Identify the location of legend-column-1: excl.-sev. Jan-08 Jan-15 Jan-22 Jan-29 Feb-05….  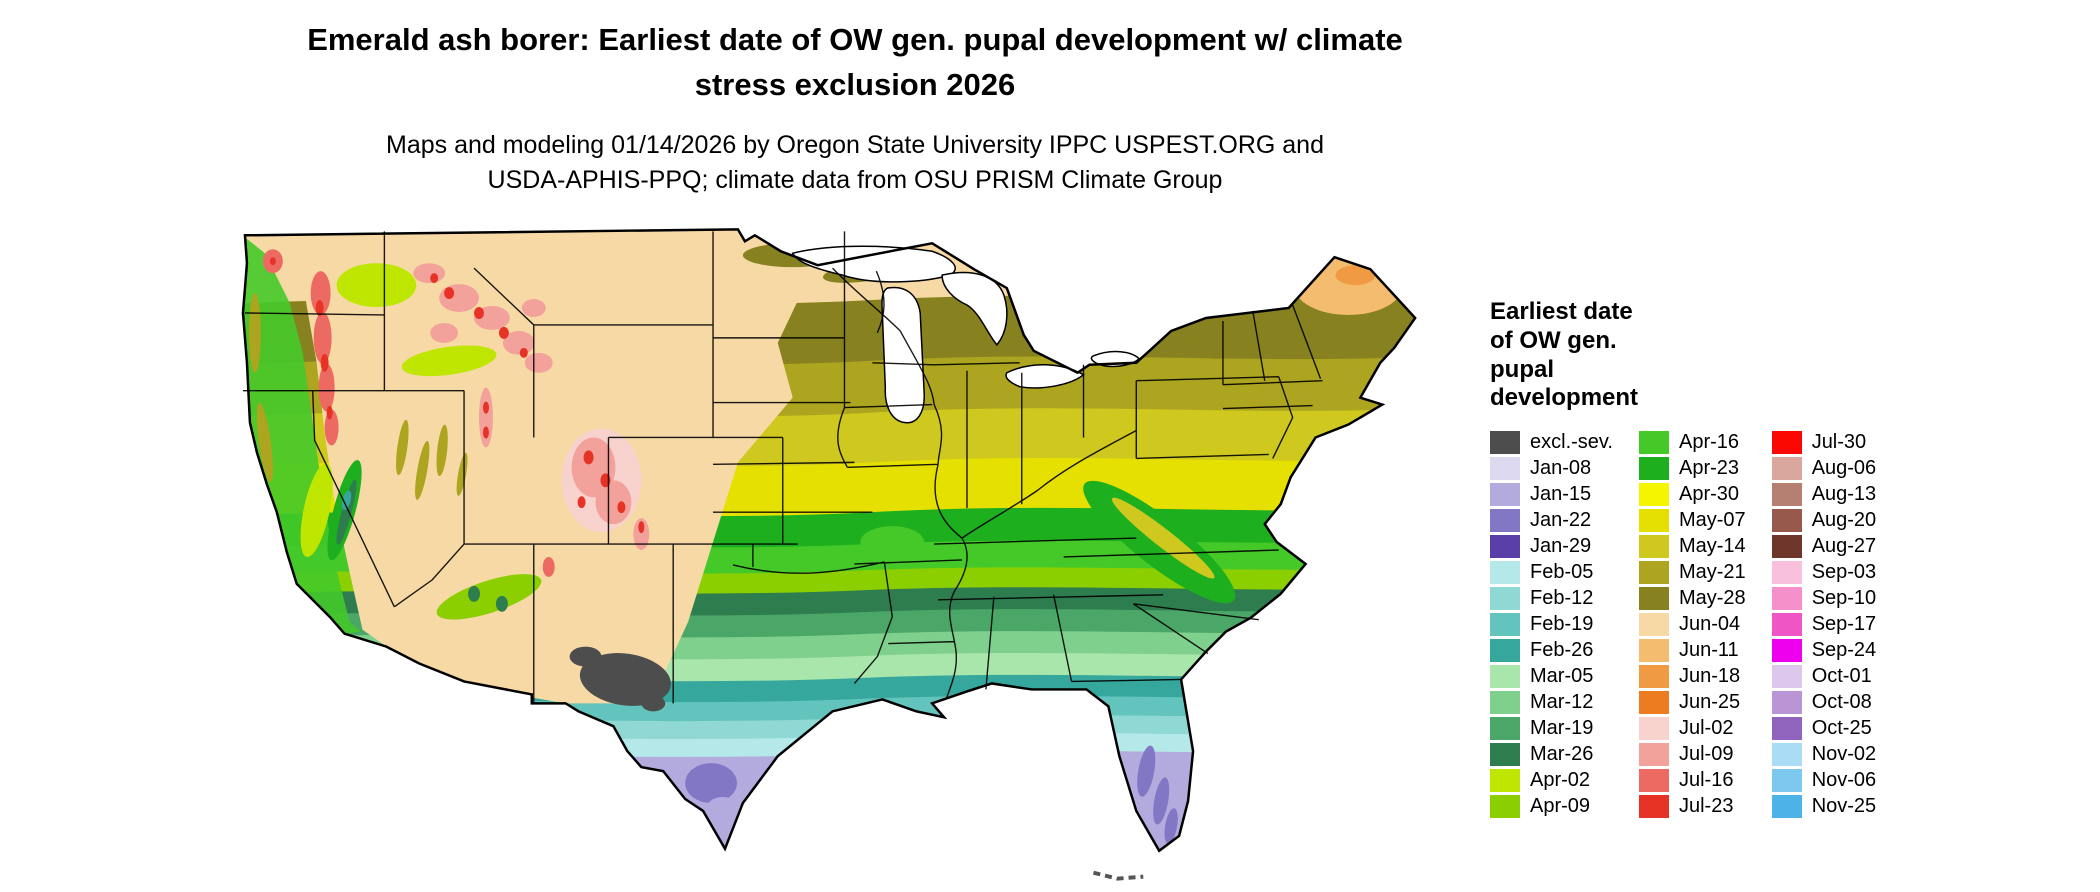
(1551, 624).